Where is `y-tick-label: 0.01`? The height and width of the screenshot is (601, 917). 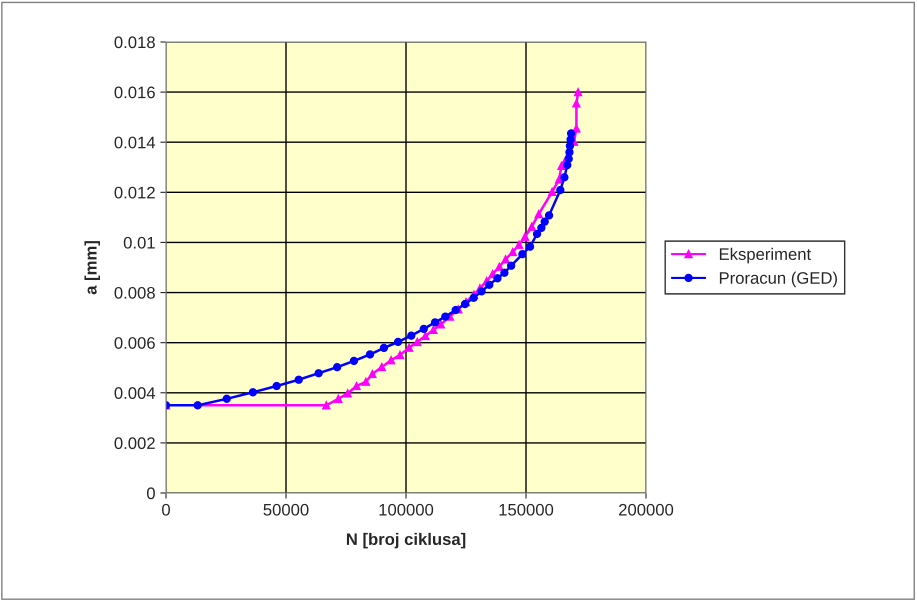
y-tick-label: 0.01 is located at coordinates (139, 242).